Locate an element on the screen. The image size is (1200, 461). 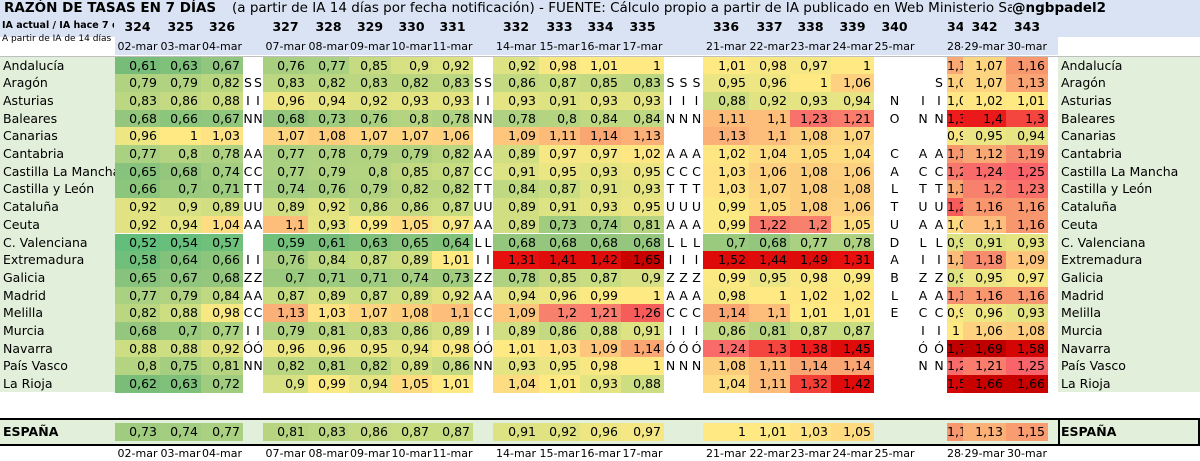
weekend-marker: E is located at coordinates (894, 313).